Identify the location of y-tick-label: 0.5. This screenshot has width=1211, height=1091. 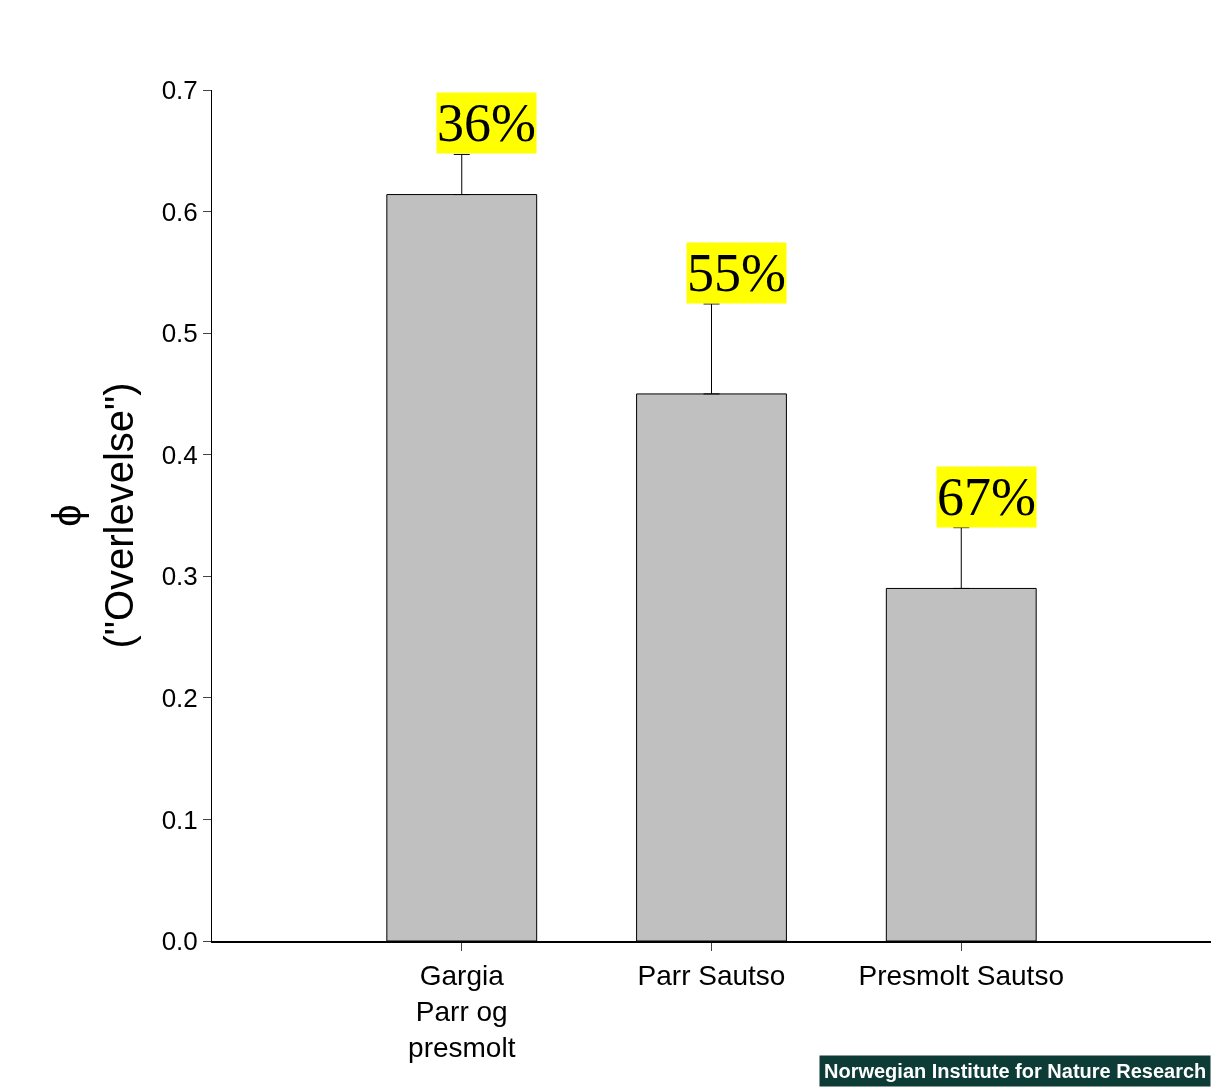
(179, 333).